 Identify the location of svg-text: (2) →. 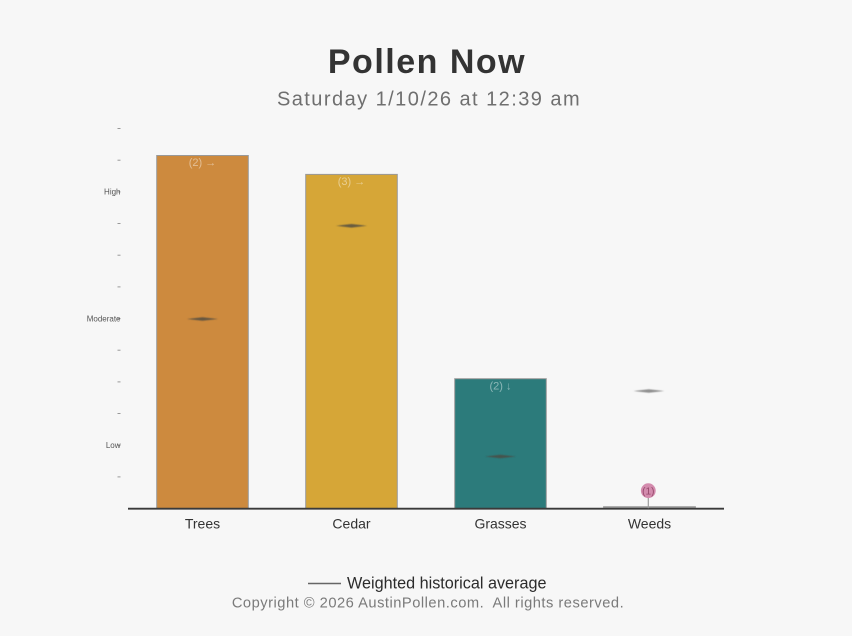
(203, 163).